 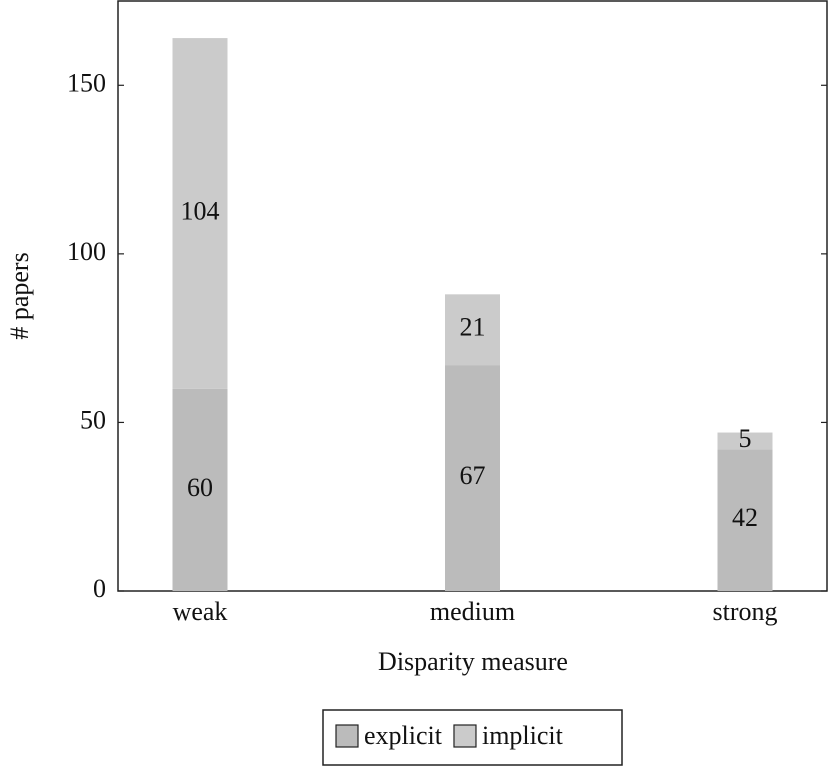 I want to click on value-label: 60, so click(x=200, y=487).